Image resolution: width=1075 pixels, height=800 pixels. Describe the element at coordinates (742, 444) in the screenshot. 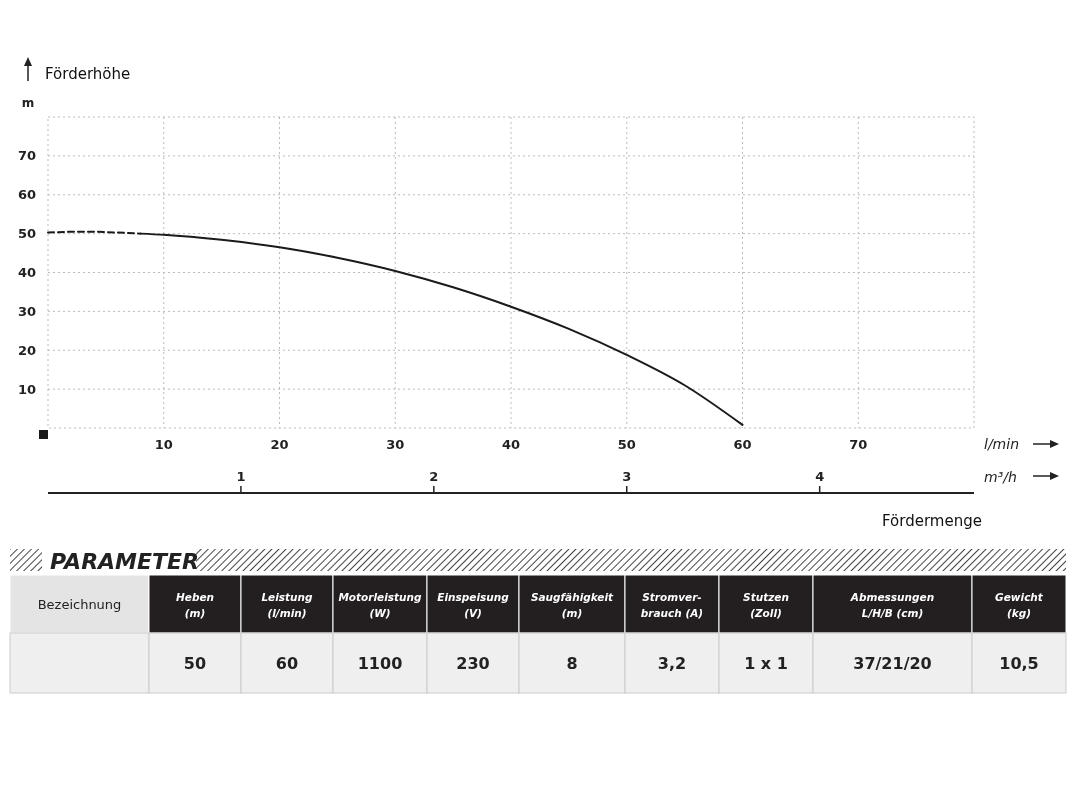

I see `x-tick-label: 60` at that location.